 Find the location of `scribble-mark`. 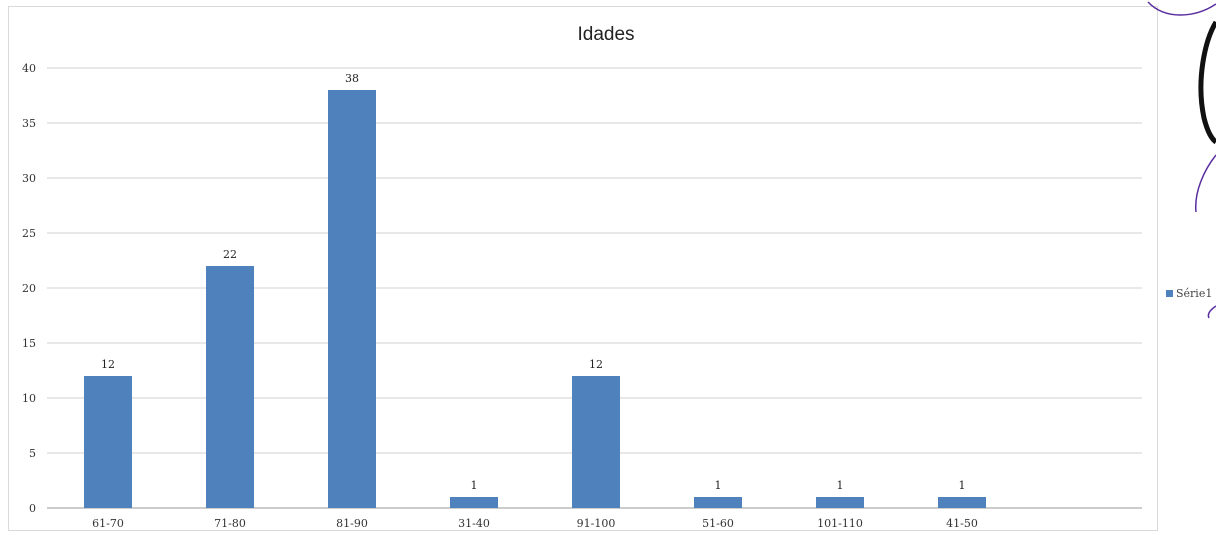

scribble-mark is located at coordinates (1211, 312).